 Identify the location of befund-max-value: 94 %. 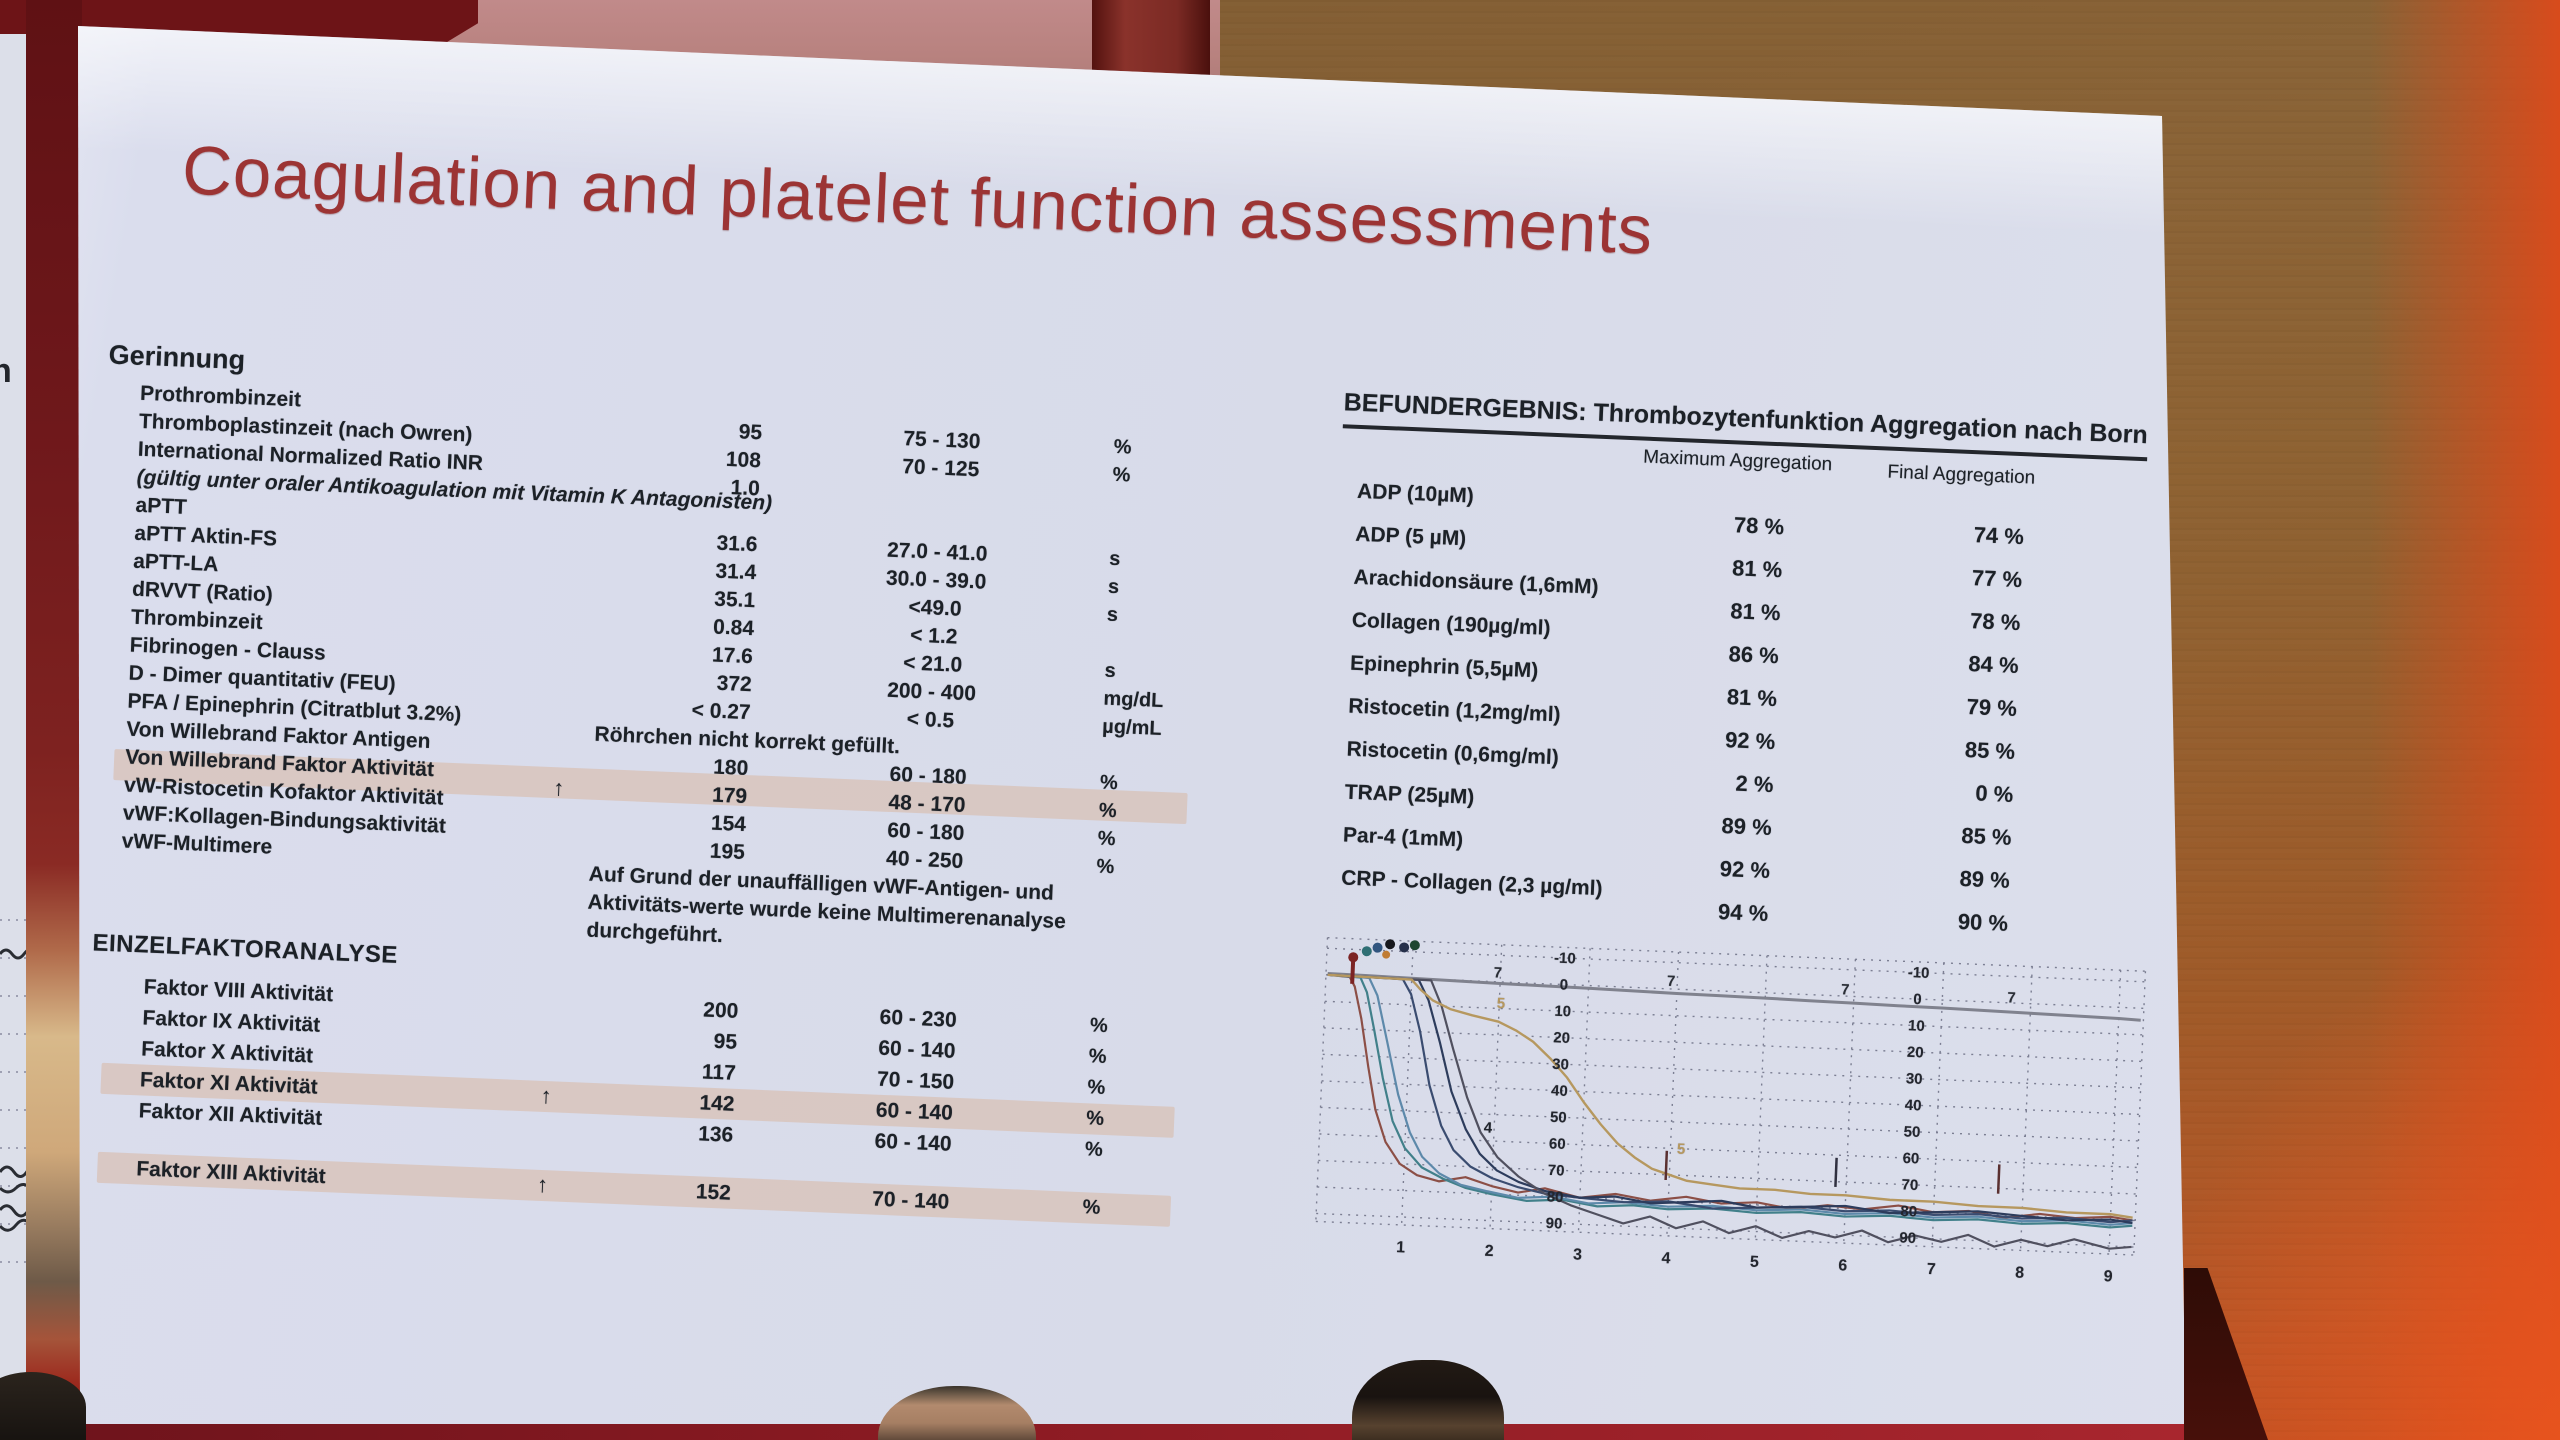
(1743, 913).